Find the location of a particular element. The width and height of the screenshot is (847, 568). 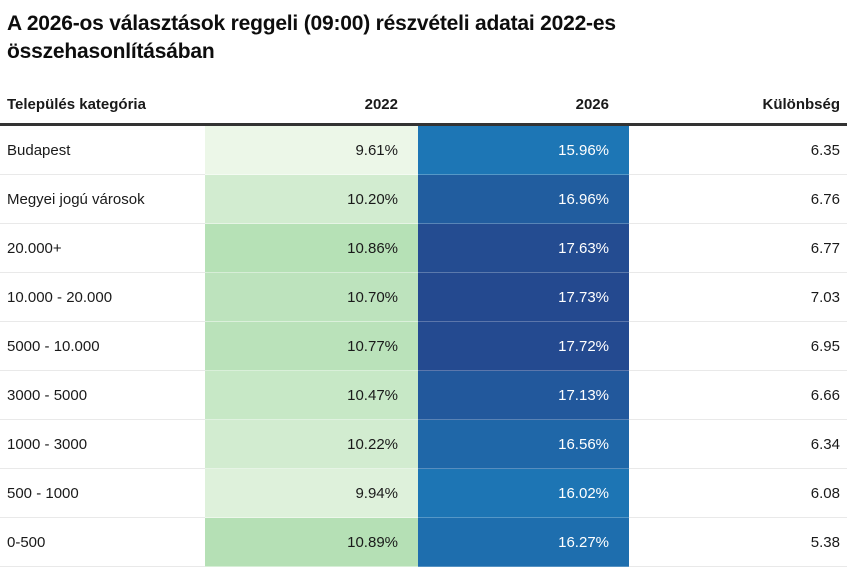

table-row: 0-500 10.89% 16.27% 5.38 is located at coordinates (423, 542).